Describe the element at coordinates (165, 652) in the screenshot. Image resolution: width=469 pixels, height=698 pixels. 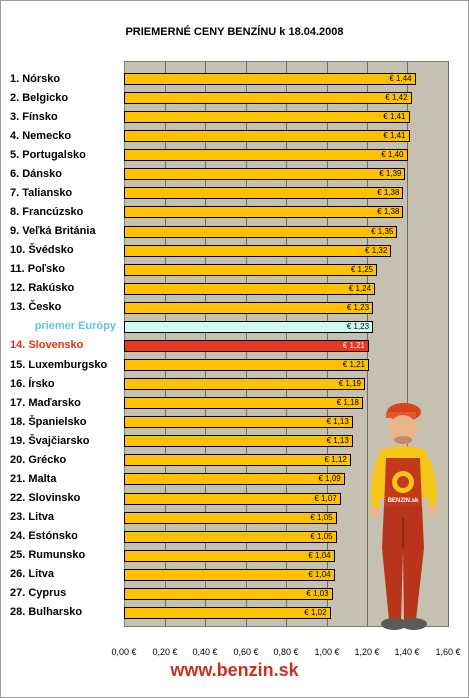
I see `x-tick-label: 0,20 €` at that location.